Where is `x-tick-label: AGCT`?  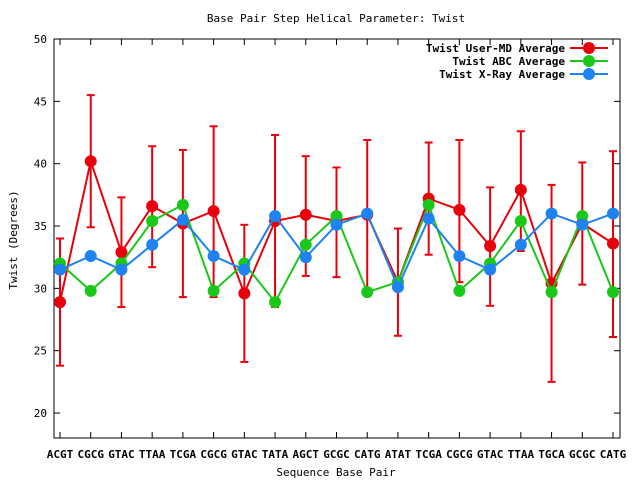
x-tick-label: AGCT is located at coordinates (306, 454).